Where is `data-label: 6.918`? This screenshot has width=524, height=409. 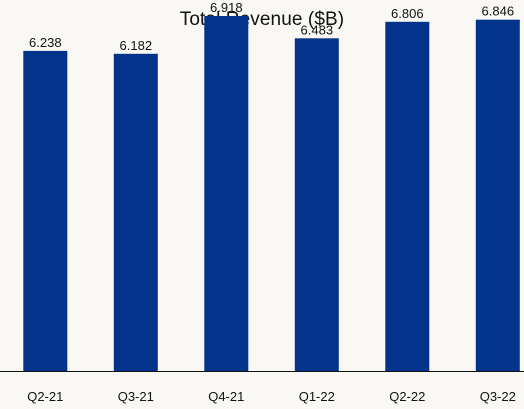
data-label: 6.918 is located at coordinates (226, 7).